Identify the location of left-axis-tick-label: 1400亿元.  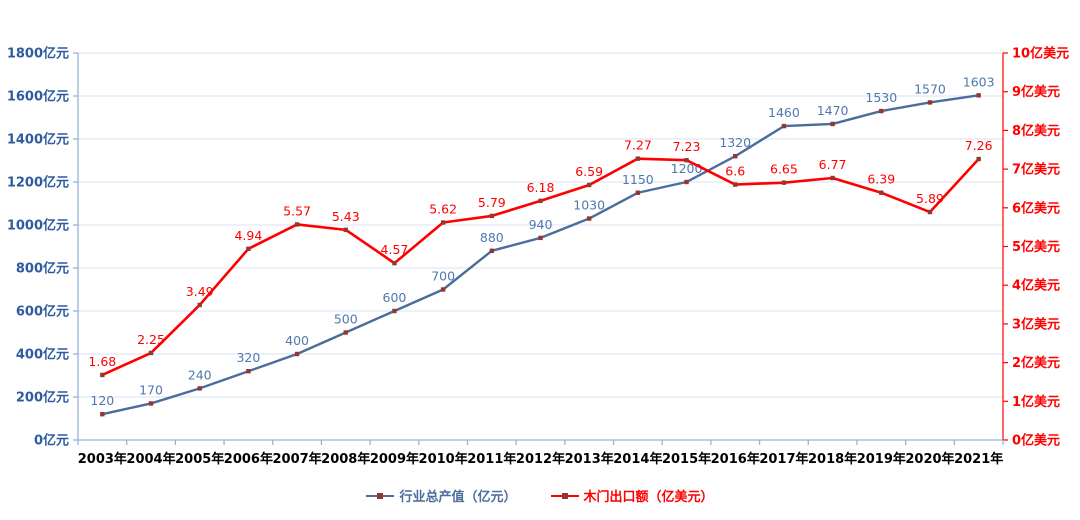
(38, 140).